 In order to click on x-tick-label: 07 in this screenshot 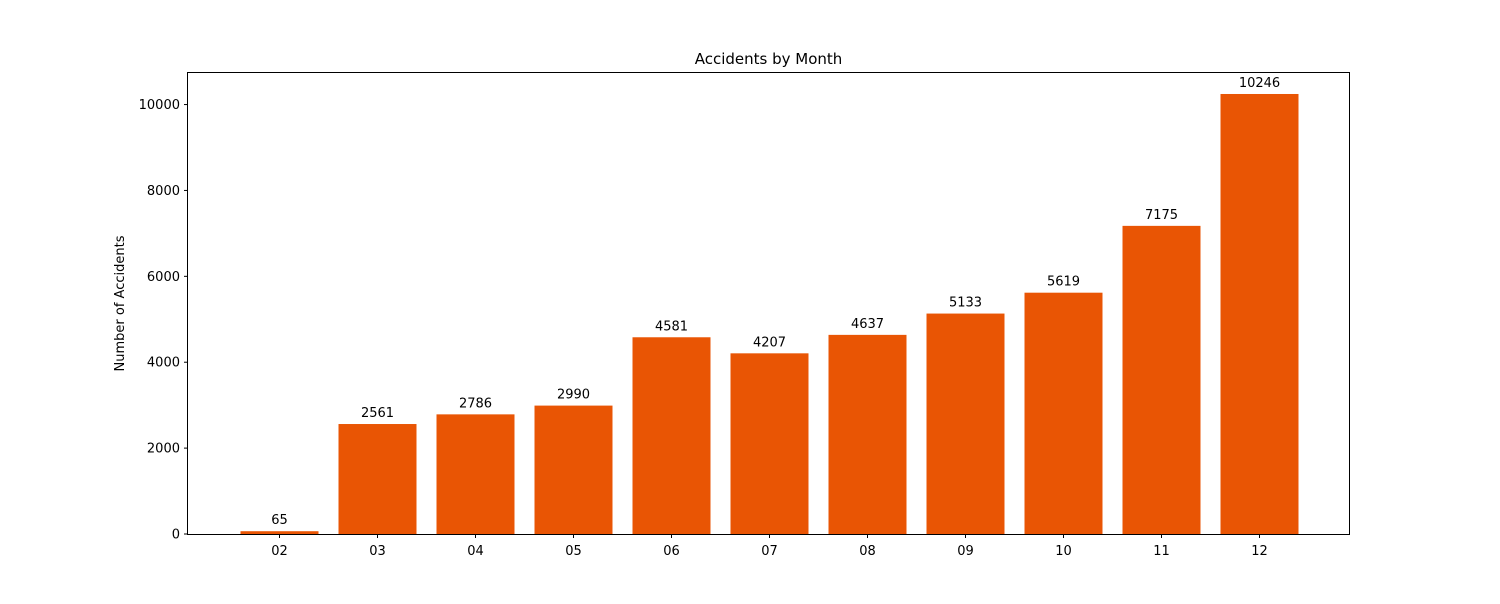, I will do `click(769, 551)`.